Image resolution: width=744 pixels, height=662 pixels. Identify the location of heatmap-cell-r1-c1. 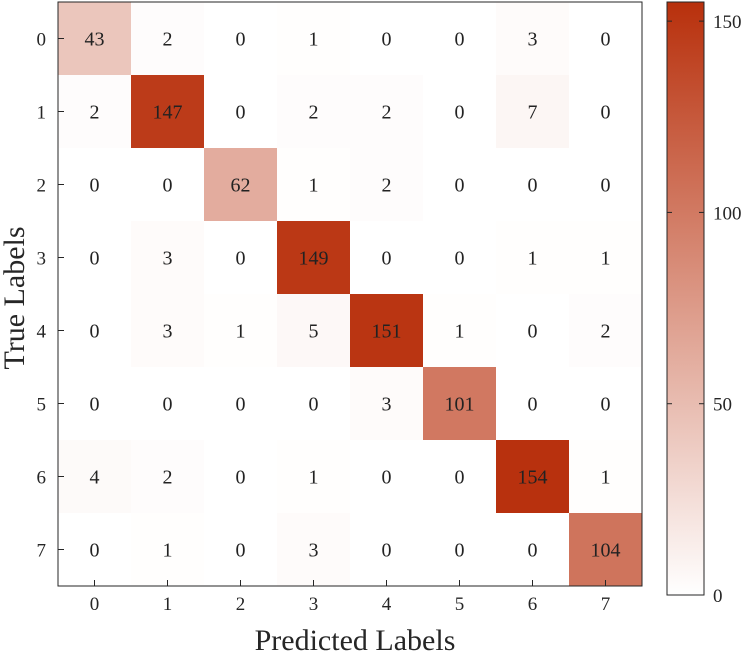
(168, 112).